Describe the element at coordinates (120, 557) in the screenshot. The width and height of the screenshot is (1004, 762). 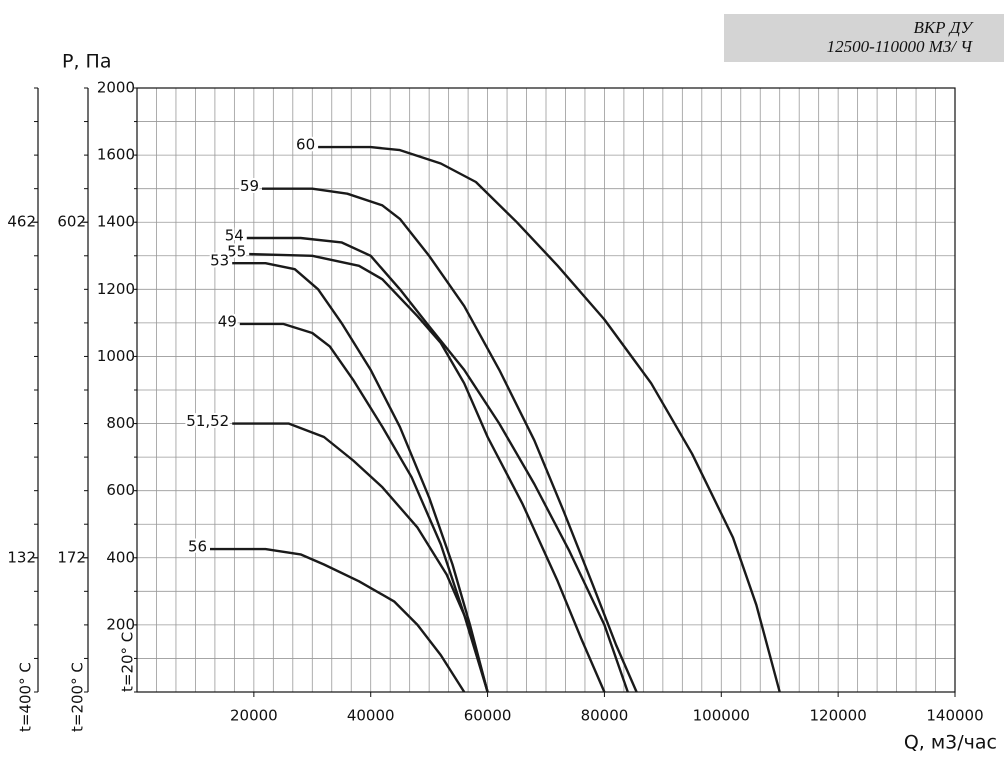
I see `y-tick-label: 400` at that location.